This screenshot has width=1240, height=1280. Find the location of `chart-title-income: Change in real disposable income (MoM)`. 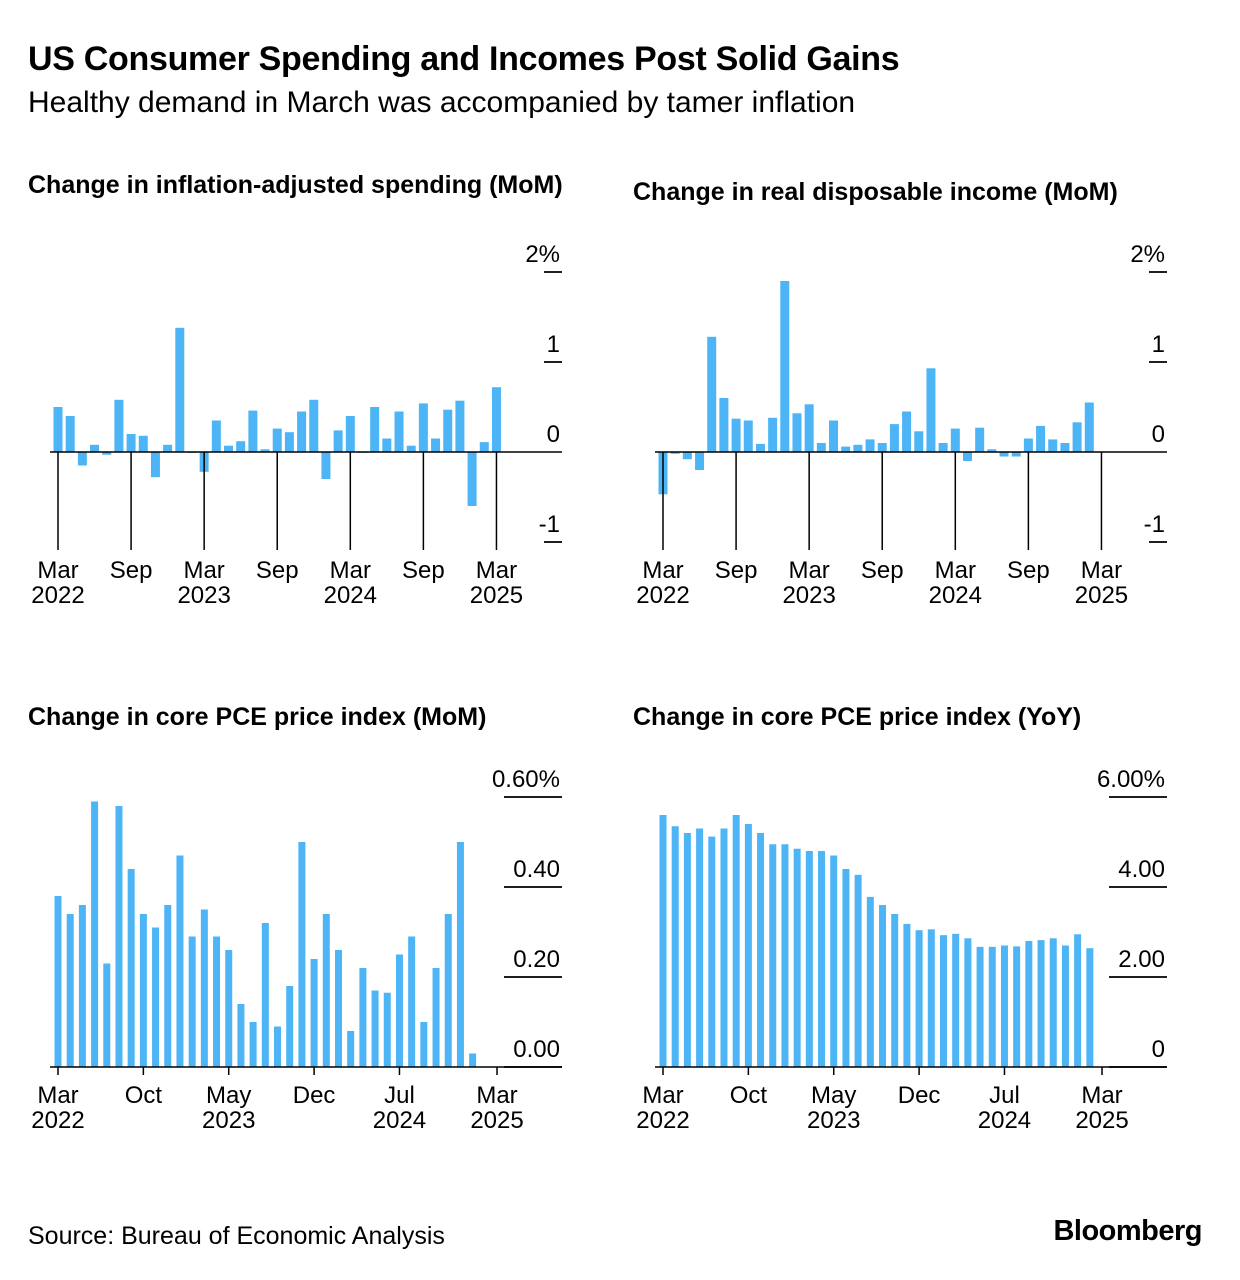

chart-title-income: Change in real disposable income (MoM) is located at coordinates (875, 192).